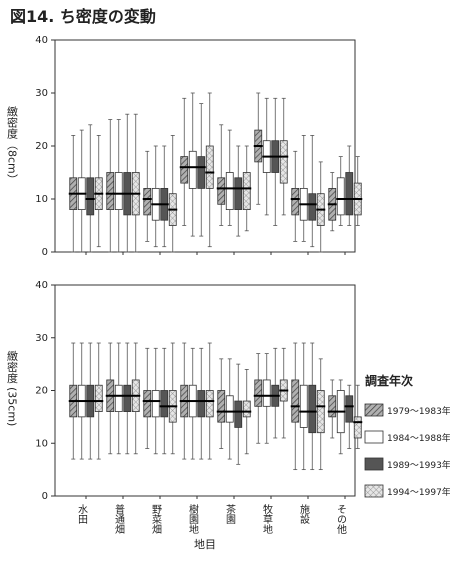  What do you see at coordinates (304, 514) in the screenshot?
I see `x-tick-label: 施設` at bounding box center [304, 514].